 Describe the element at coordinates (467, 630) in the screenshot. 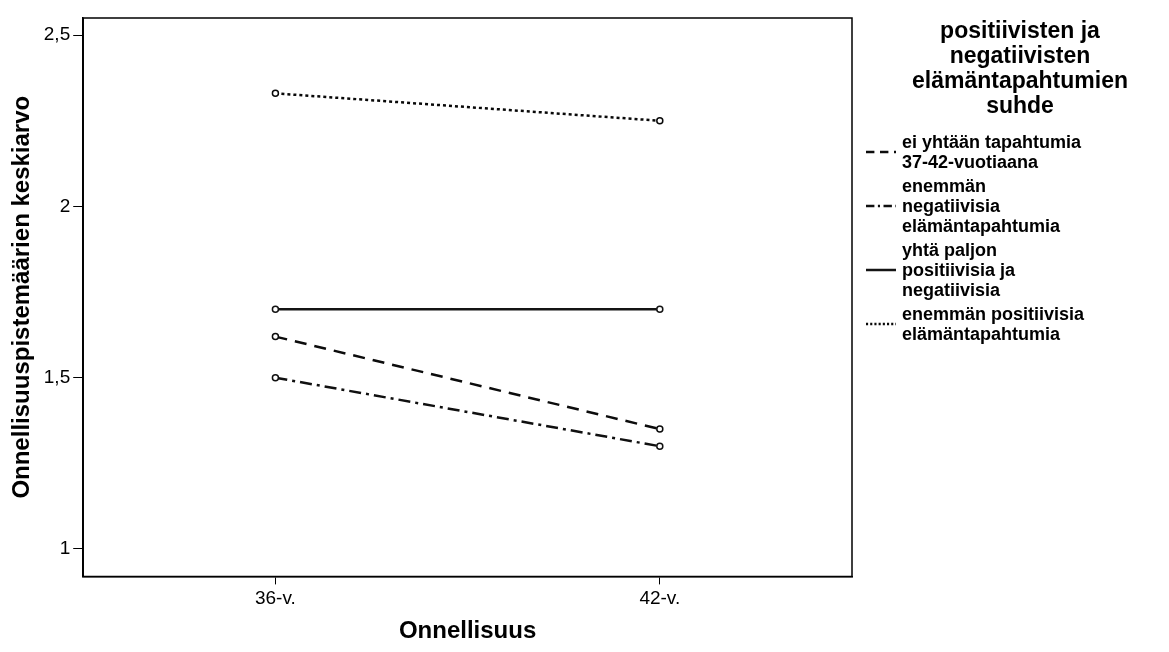

I see `x-axis-title: Onnellisuus` at that location.